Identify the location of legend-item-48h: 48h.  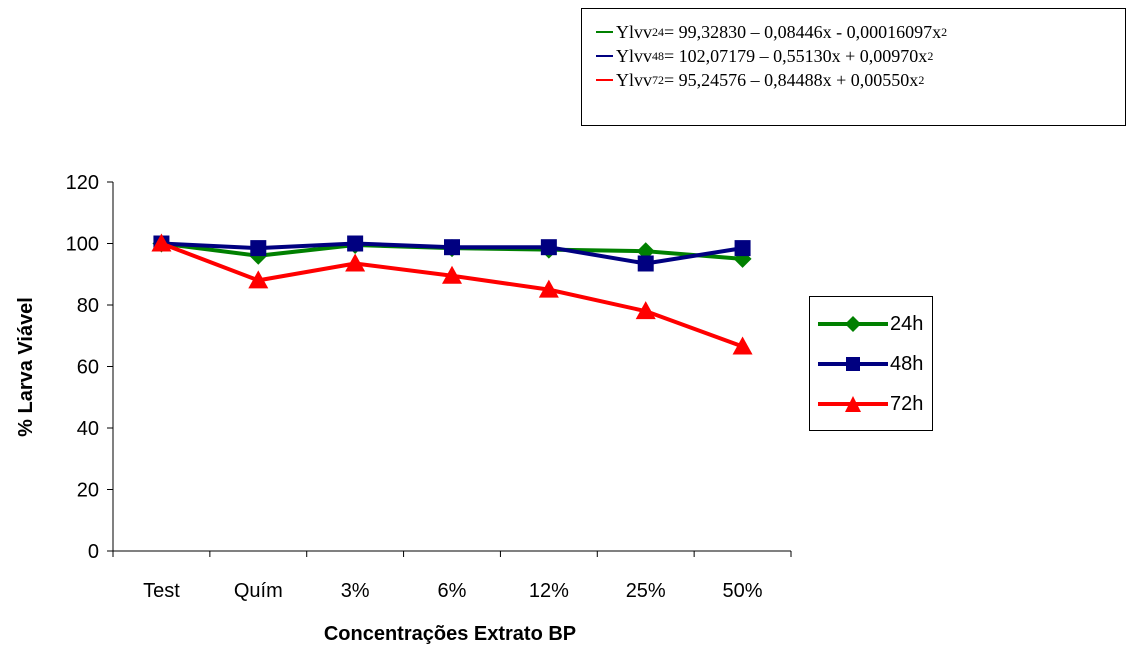
(869, 364).